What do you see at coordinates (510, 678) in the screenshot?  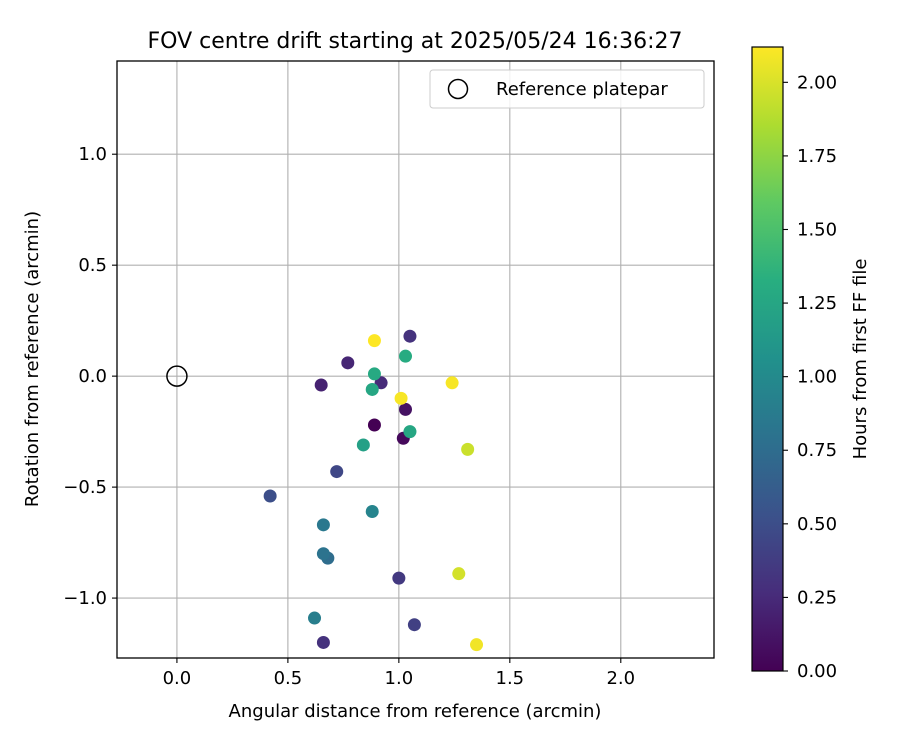 I see `x-tick-label: 1.5` at bounding box center [510, 678].